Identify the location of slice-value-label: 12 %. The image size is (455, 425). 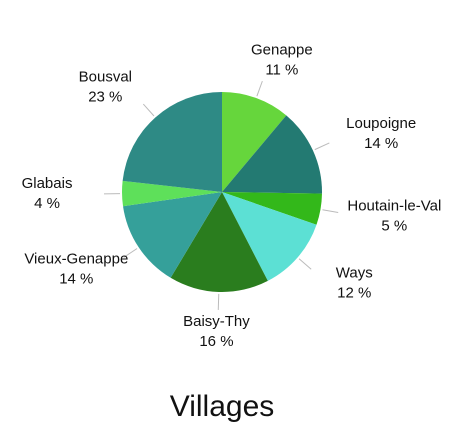
(354, 293).